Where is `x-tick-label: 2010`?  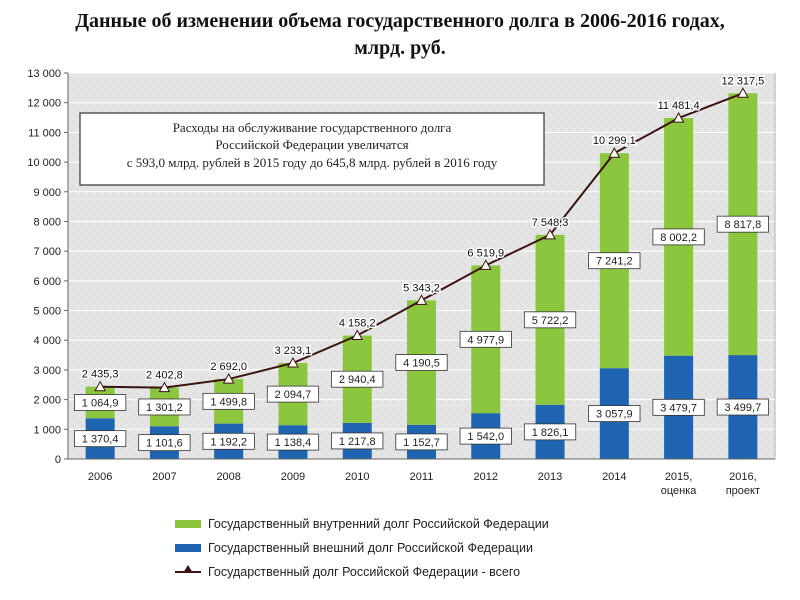
x-tick-label: 2010 is located at coordinates (357, 477).